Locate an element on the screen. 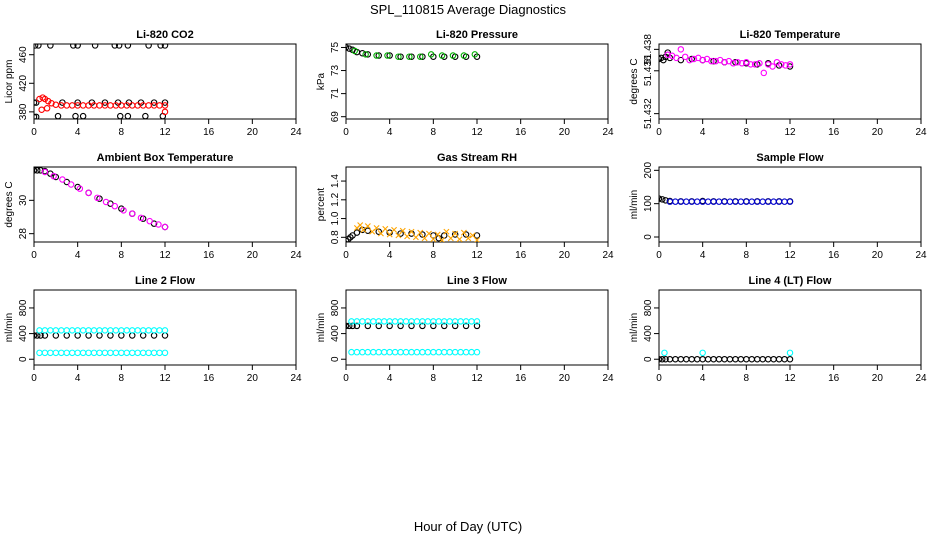 This screenshot has width=936, height=540. y-tick-label: 51.436 is located at coordinates (648, 70).